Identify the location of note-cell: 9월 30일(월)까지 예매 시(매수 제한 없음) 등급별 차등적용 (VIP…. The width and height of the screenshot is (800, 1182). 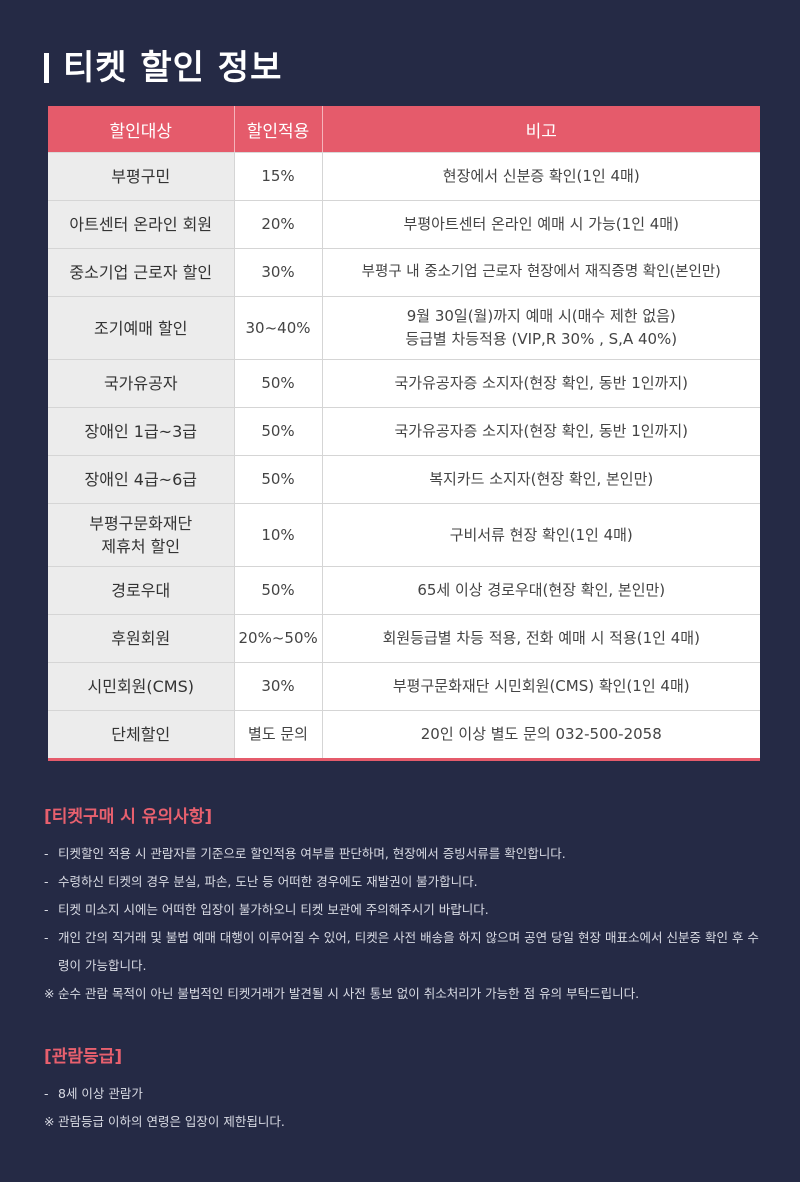
(541, 328).